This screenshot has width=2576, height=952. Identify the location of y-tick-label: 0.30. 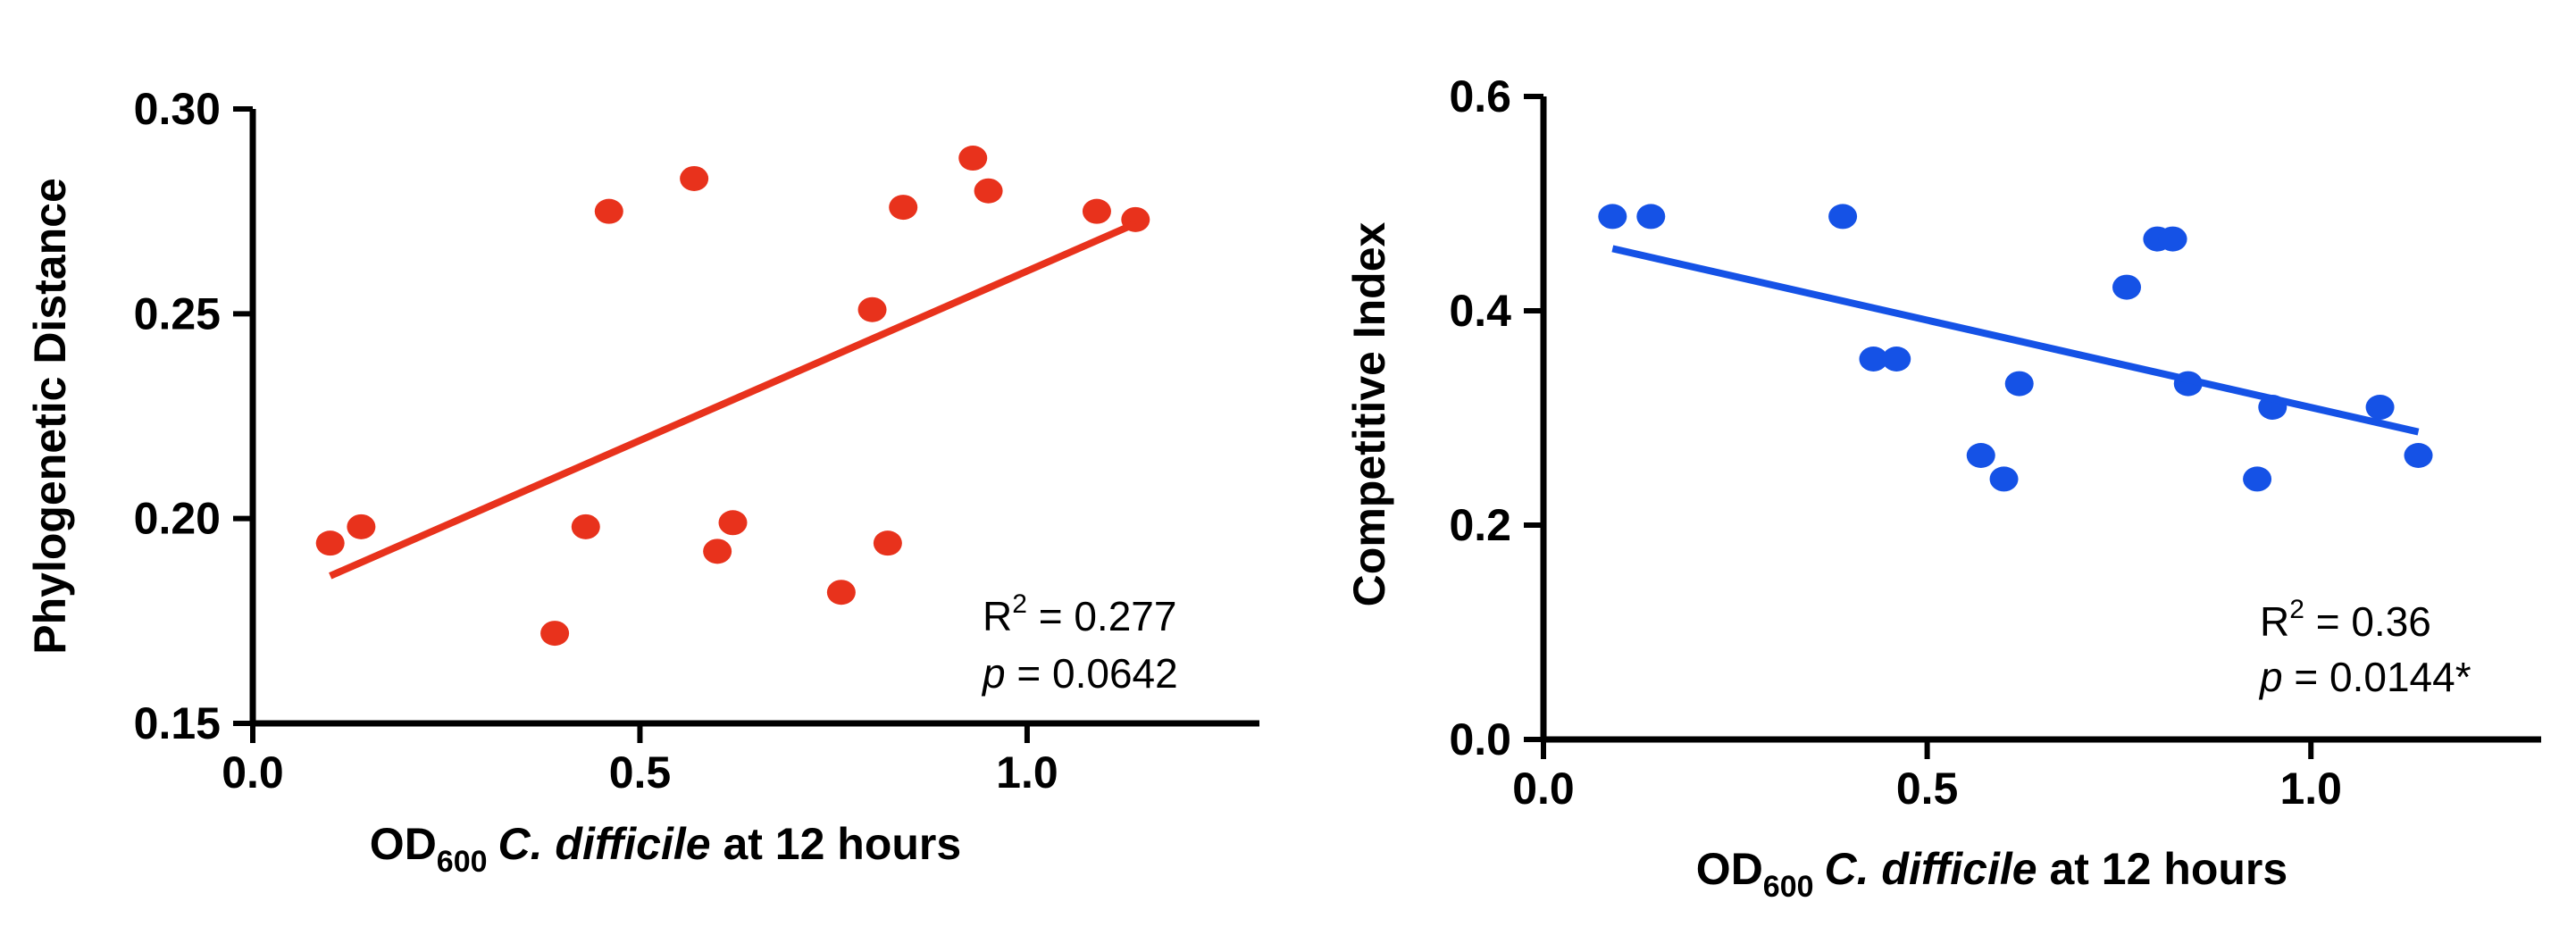
(178, 109).